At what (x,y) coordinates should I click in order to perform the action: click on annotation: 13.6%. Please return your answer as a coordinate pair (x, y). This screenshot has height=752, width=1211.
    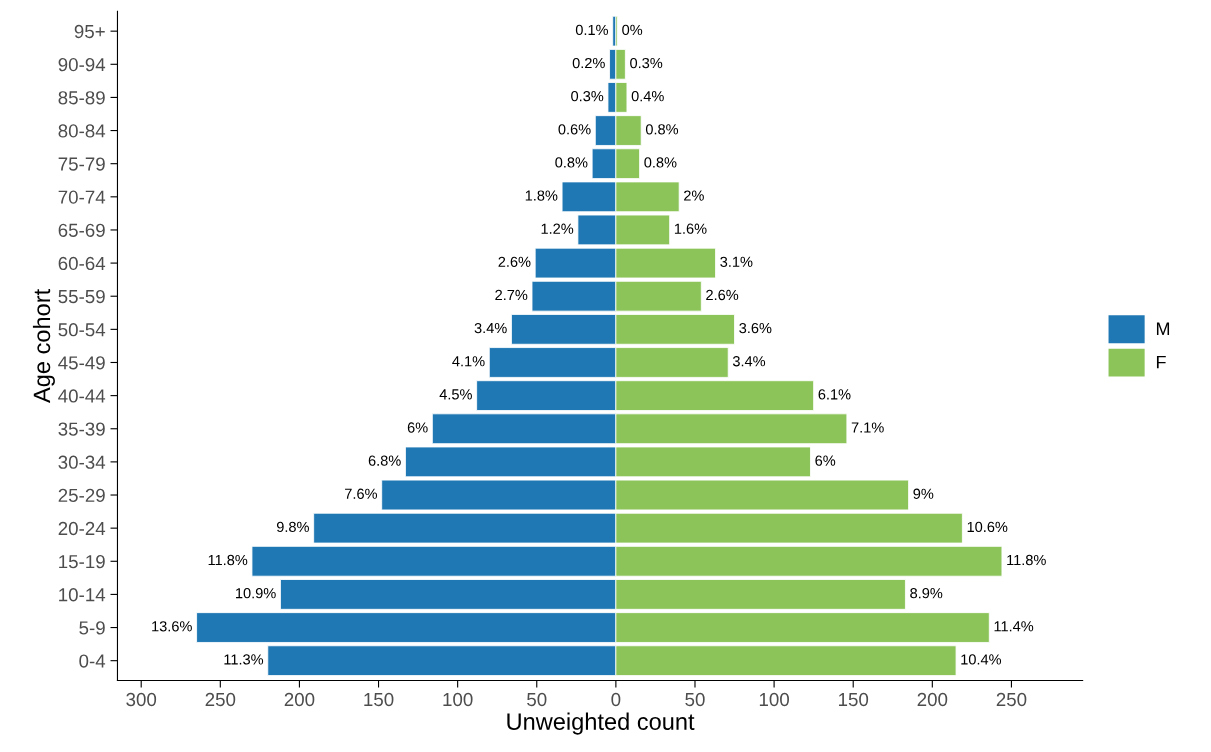
    Looking at the image, I should click on (172, 626).